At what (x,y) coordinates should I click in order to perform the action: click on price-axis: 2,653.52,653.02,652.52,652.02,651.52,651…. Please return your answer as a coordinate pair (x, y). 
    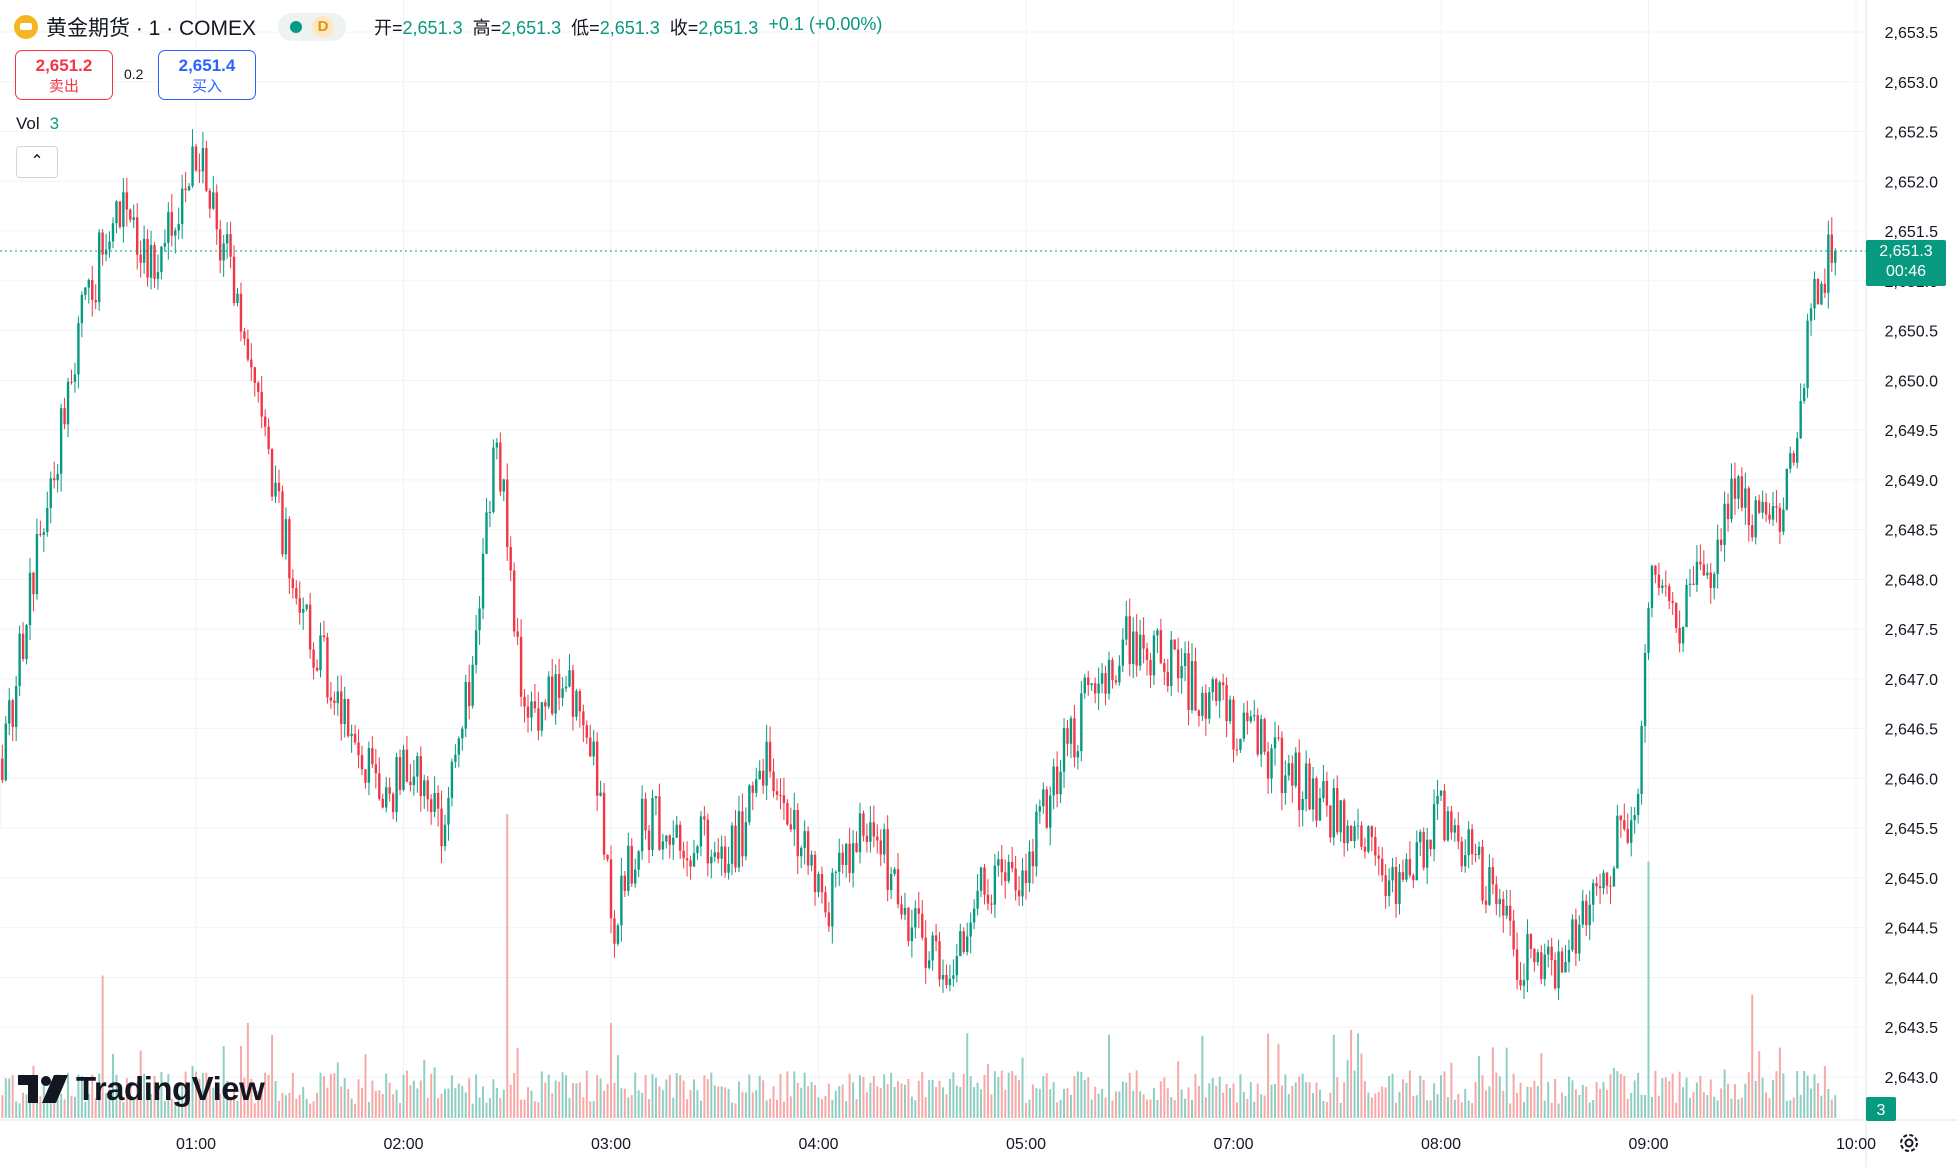
    Looking at the image, I should click on (1911, 556).